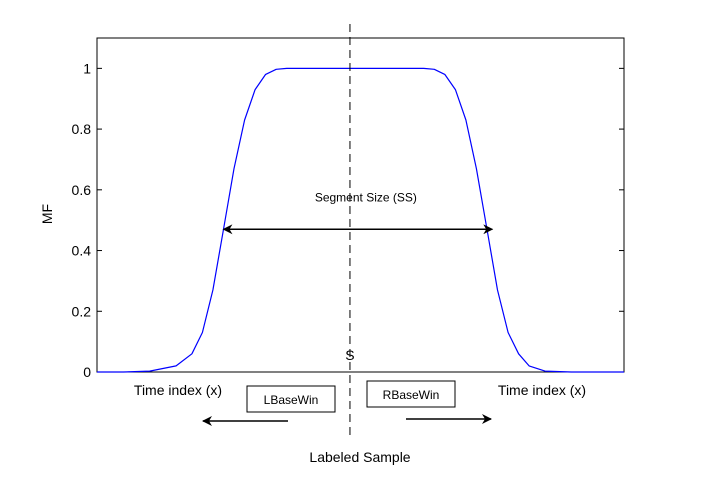 Image resolution: width=701 pixels, height=480 pixels. I want to click on lbasewin-box, so click(291, 399).